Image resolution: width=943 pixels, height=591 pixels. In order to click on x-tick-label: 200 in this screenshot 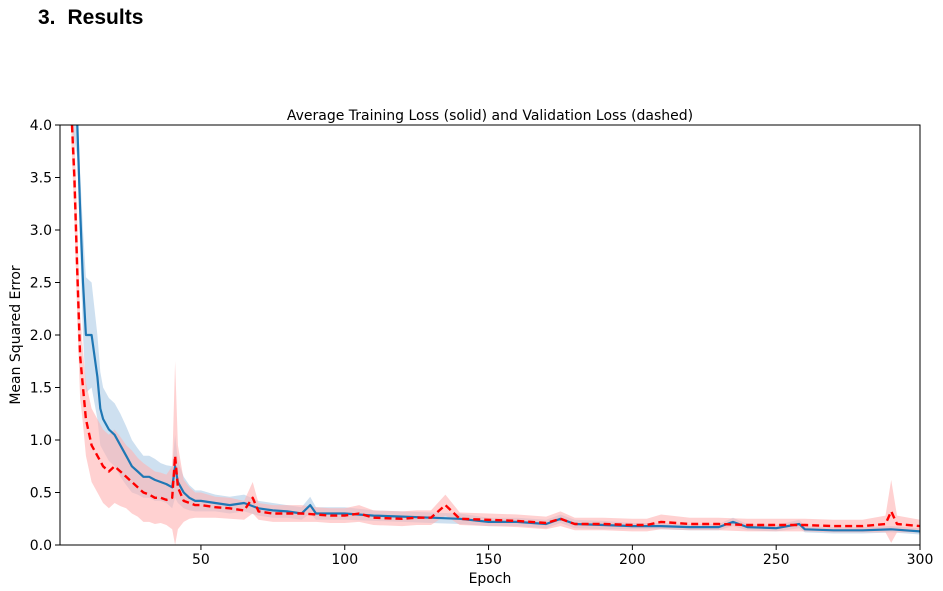, I will do `click(632, 560)`.